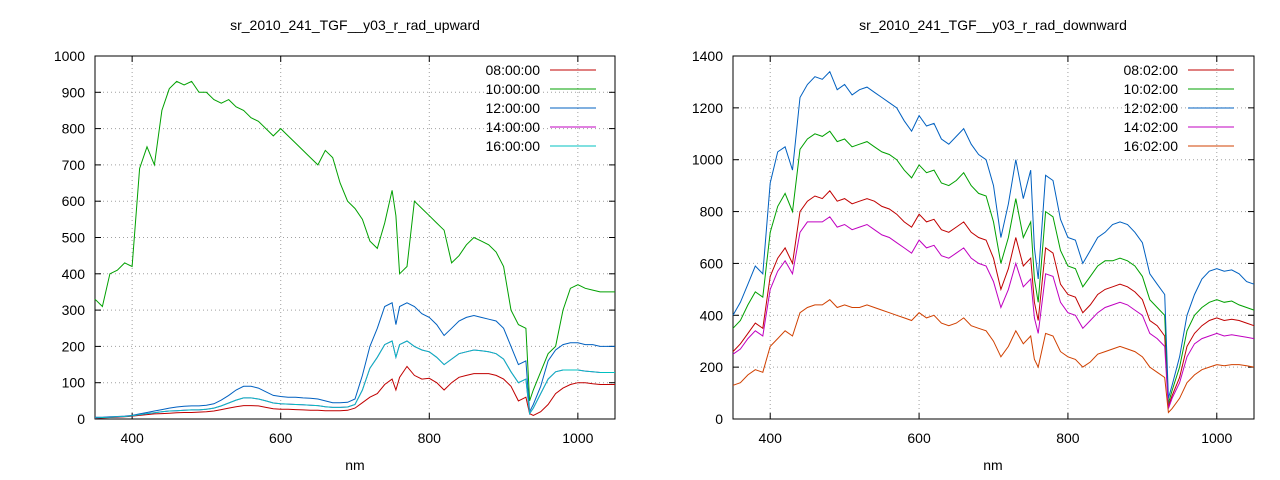 The height and width of the screenshot is (480, 1280). I want to click on y-tick-label: 300, so click(74, 310).